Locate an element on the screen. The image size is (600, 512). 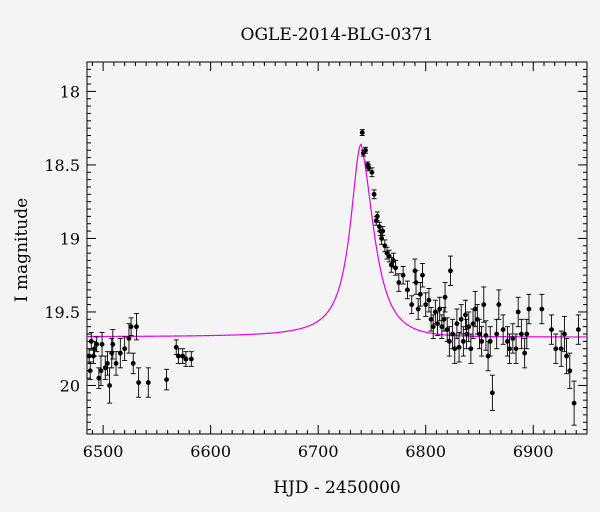
y-tick-label: 18 is located at coordinates (70, 91).